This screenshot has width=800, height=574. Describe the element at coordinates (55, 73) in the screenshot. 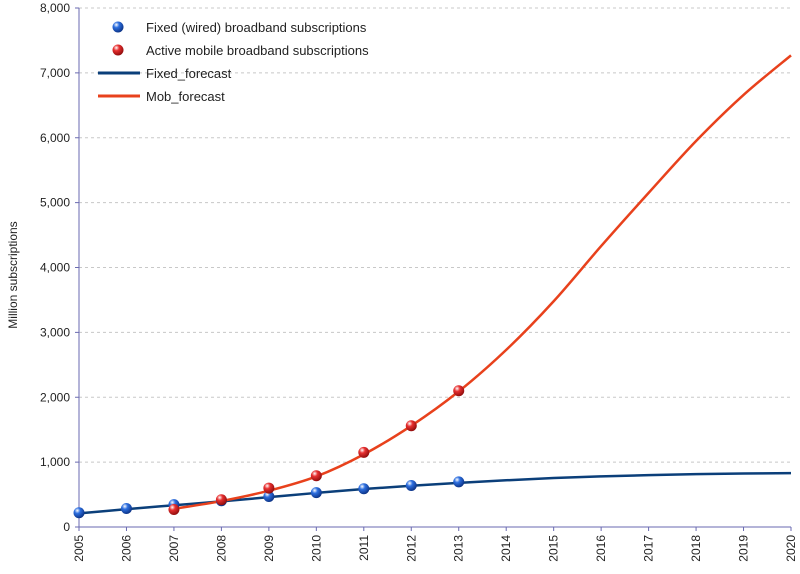

I see `y-tick-label: 7,000` at that location.